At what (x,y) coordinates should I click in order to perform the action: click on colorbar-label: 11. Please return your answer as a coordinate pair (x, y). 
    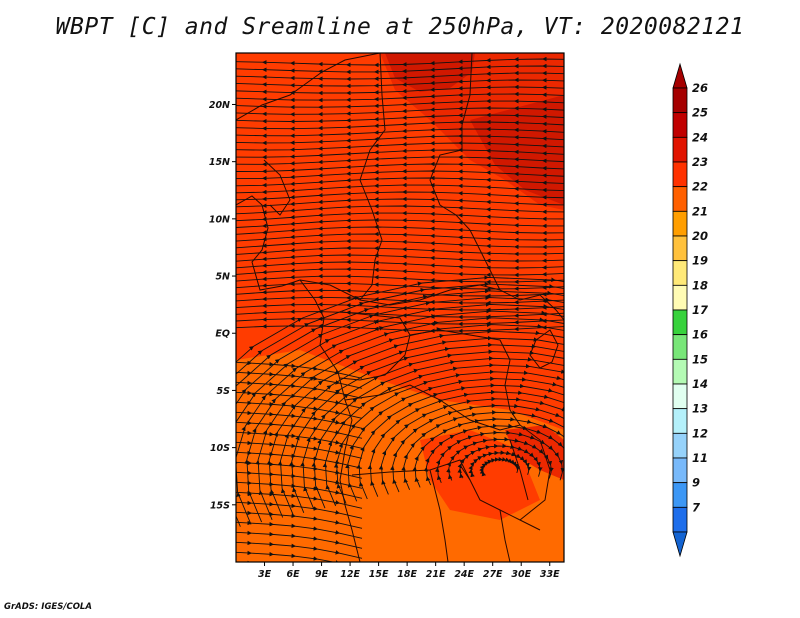
    Looking at the image, I should click on (700, 458).